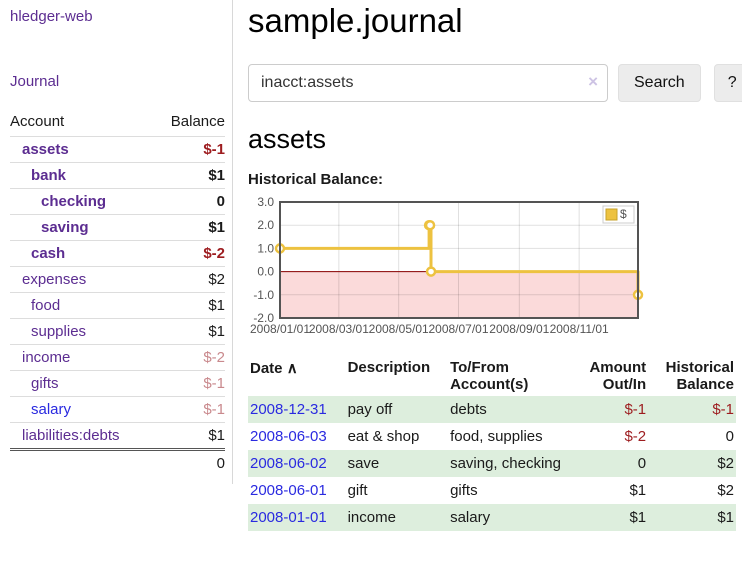  Describe the element at coordinates (45, 383) in the screenshot. I see `account-link-gifts: gifts` at that location.